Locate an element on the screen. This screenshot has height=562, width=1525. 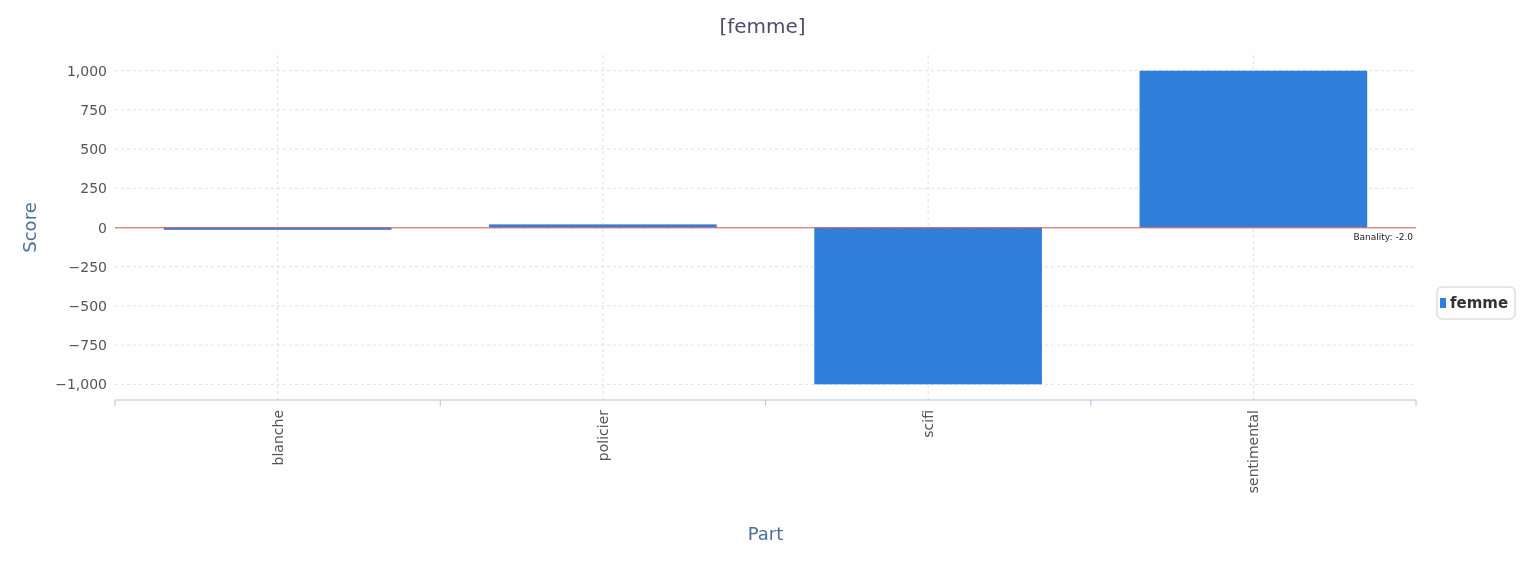
y-tick-label: 750 is located at coordinates (93, 109).